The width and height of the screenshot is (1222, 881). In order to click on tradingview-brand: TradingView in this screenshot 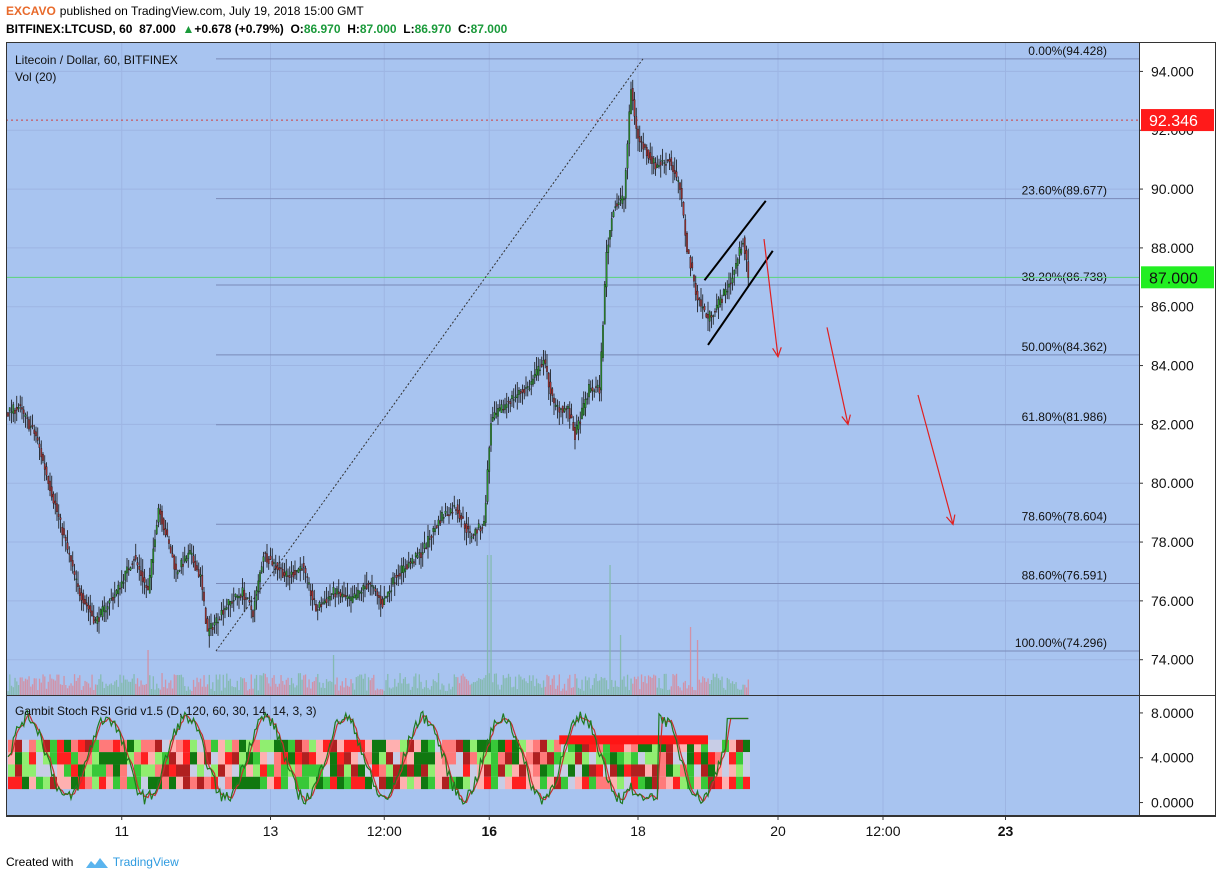, I will do `click(145, 862)`.